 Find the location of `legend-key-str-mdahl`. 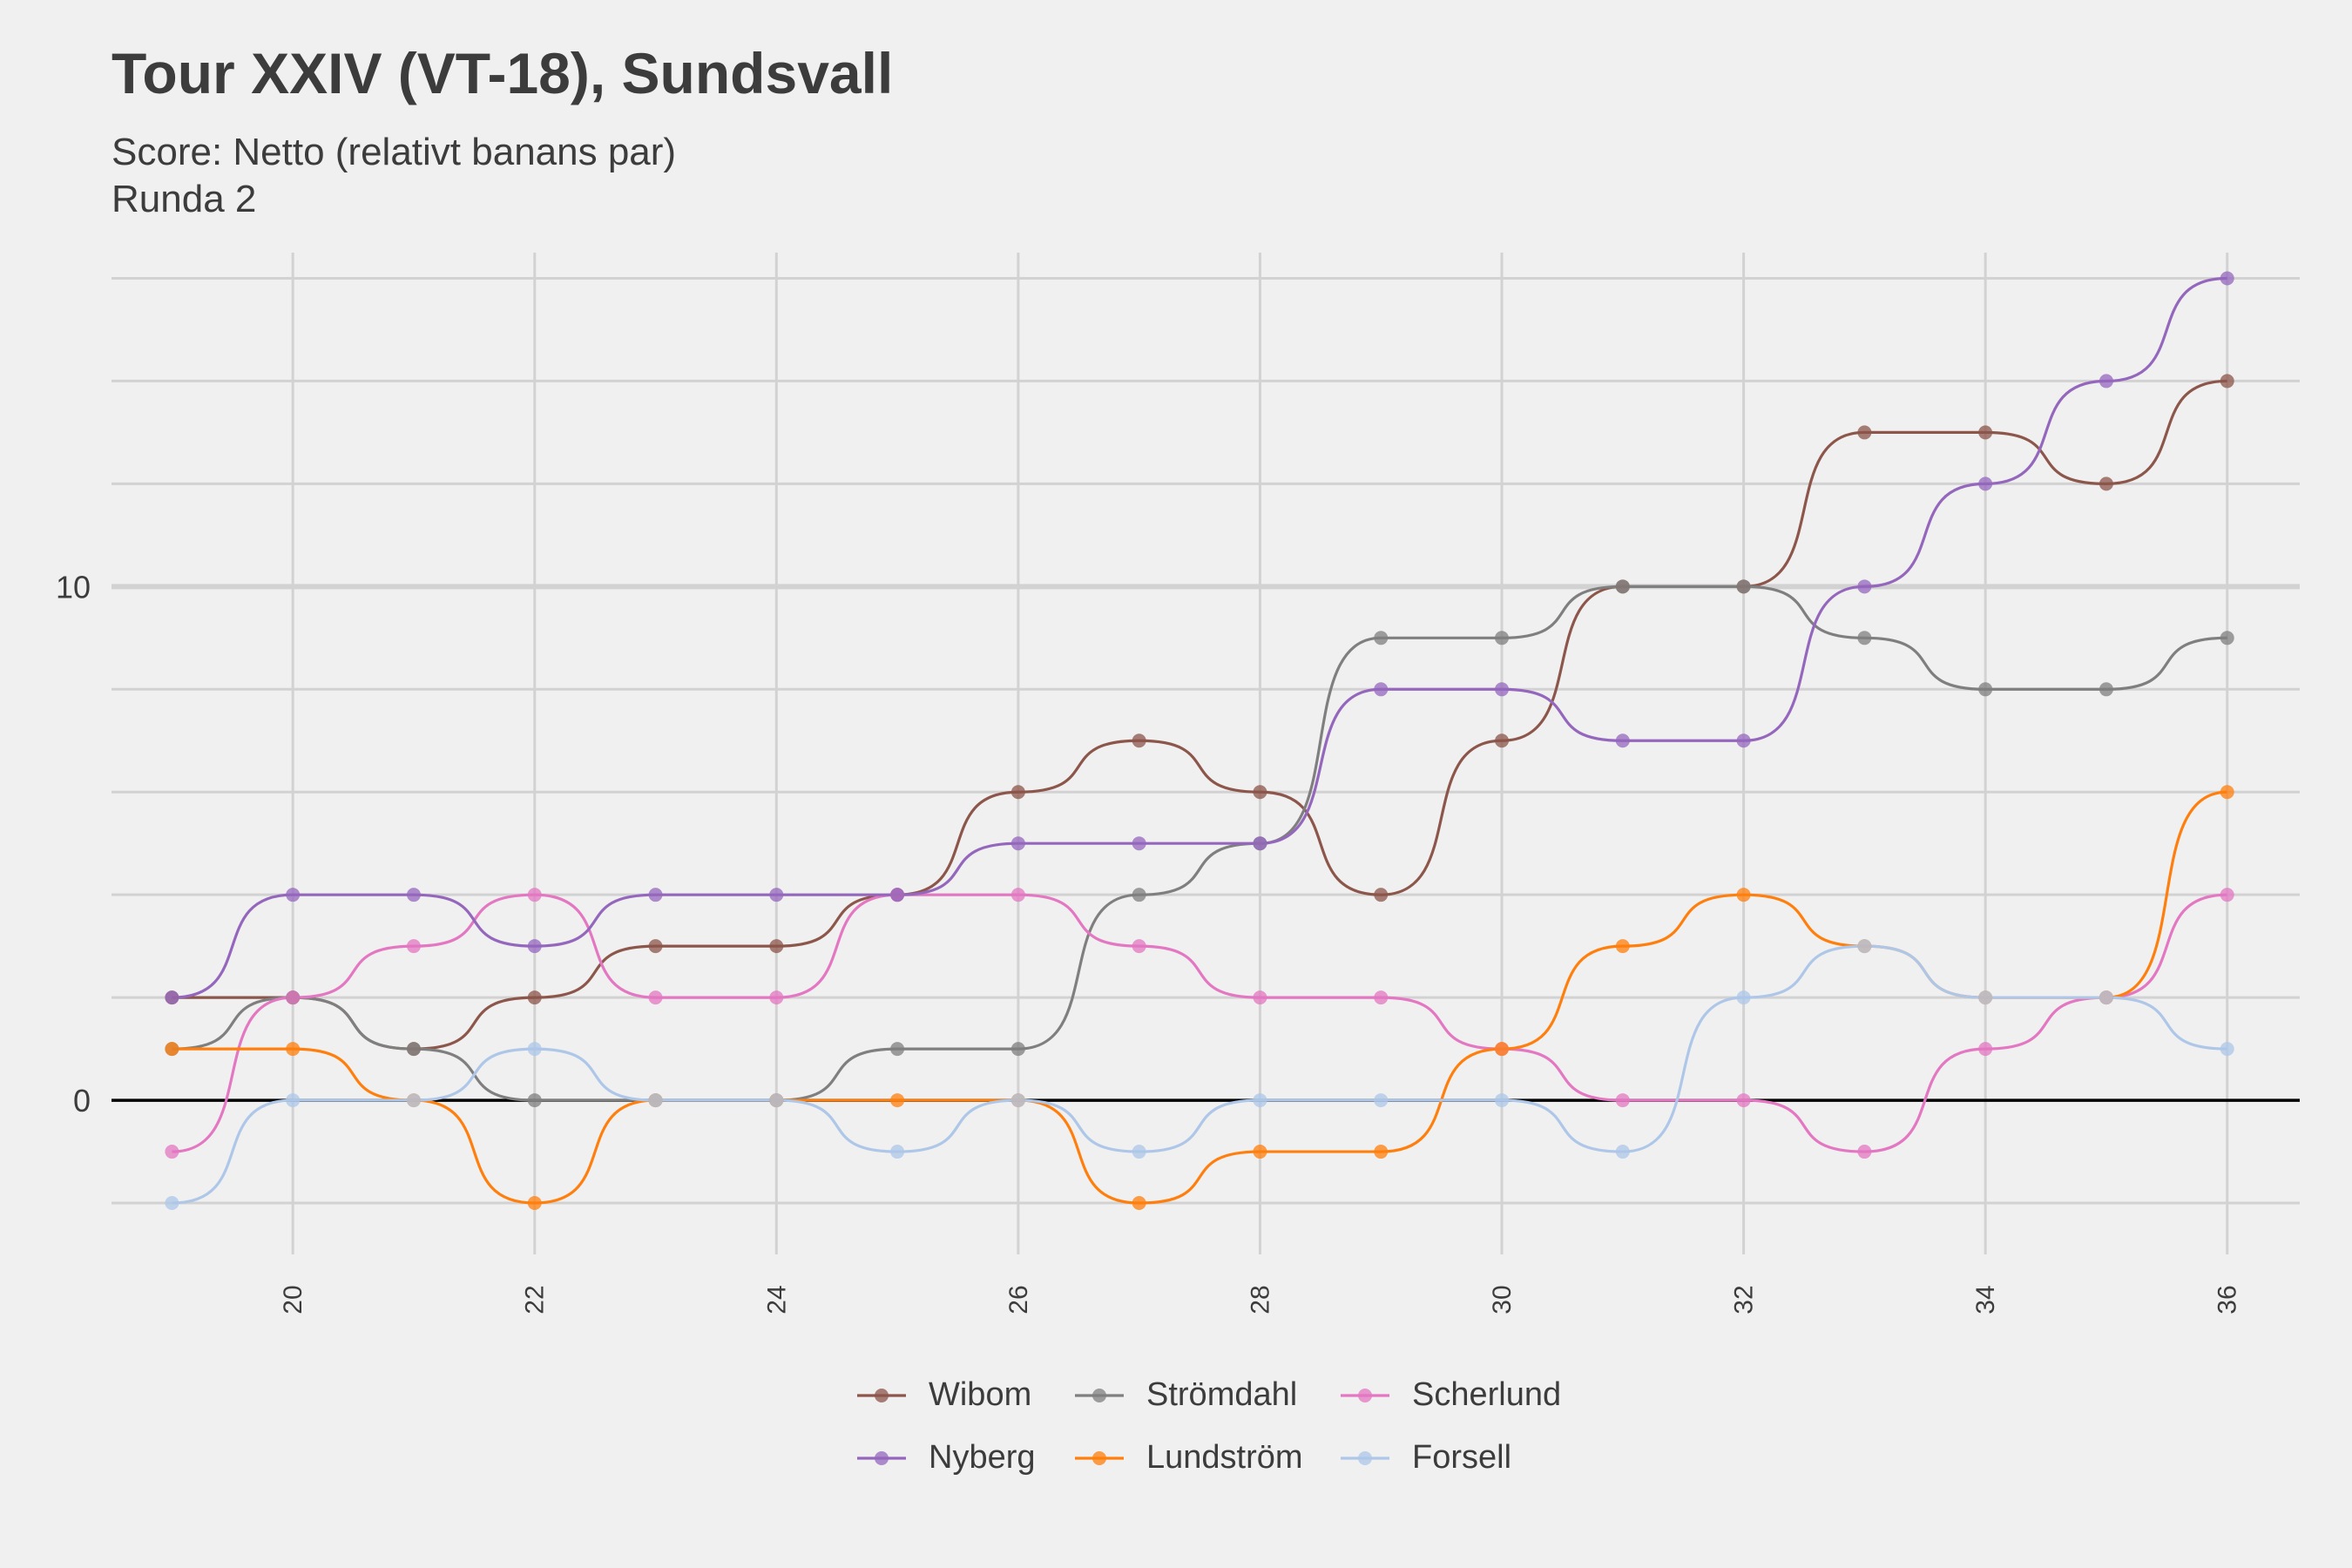

legend-key-str-mdahl is located at coordinates (1099, 1395).